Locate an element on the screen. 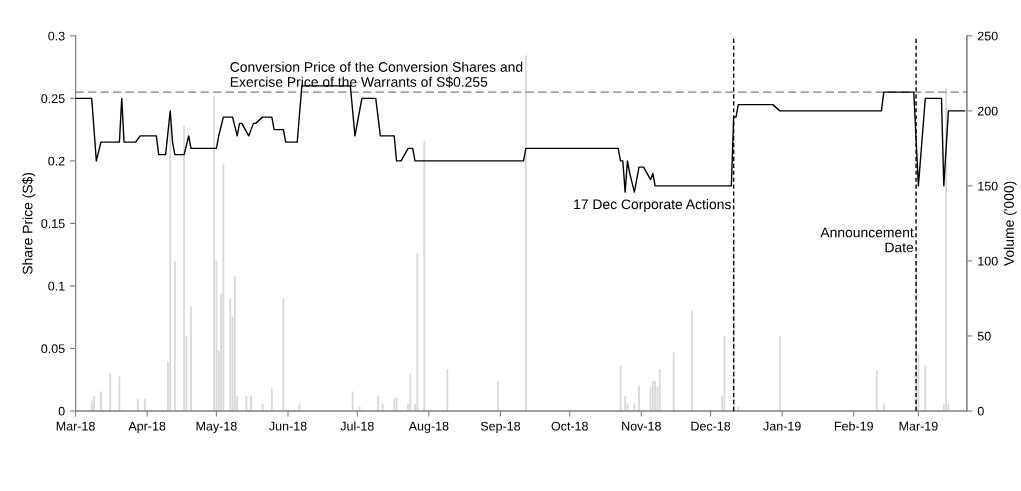 The image size is (1021, 491). y-tick-label: 0.15 is located at coordinates (53, 224).